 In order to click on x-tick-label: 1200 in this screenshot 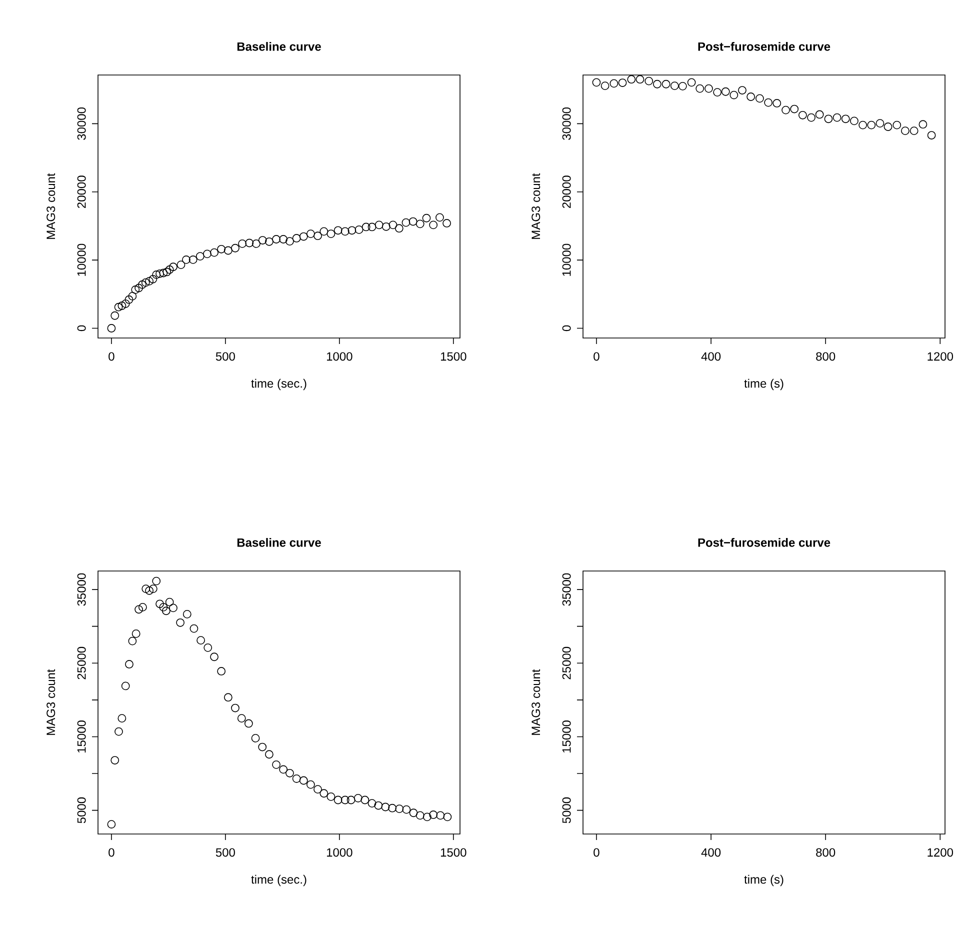, I will do `click(941, 356)`.